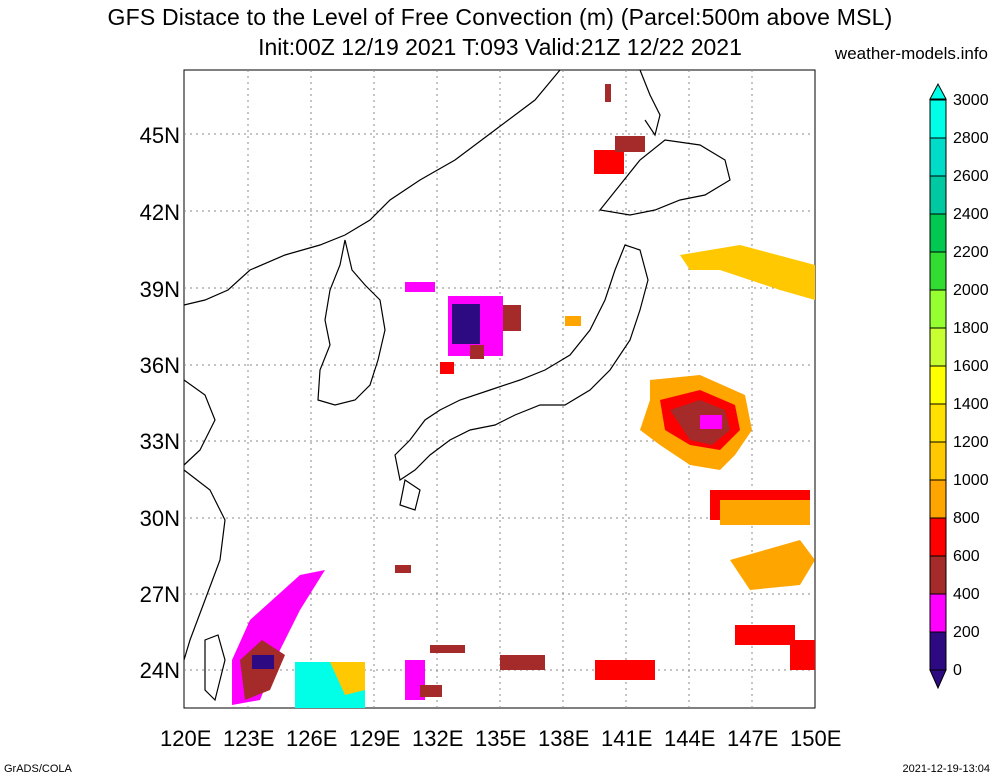 The height and width of the screenshot is (779, 1000). Describe the element at coordinates (911, 53) in the screenshot. I see `site-credit: weather-models.info` at that location.